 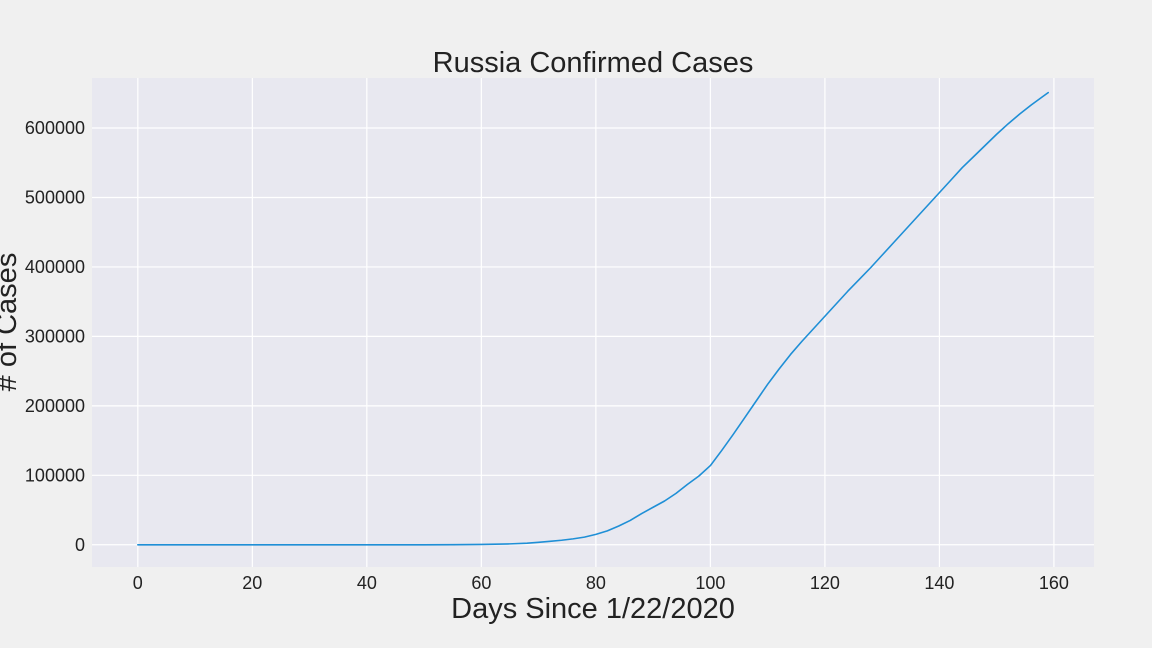 What do you see at coordinates (710, 583) in the screenshot?
I see `x-tick-label: 100` at bounding box center [710, 583].